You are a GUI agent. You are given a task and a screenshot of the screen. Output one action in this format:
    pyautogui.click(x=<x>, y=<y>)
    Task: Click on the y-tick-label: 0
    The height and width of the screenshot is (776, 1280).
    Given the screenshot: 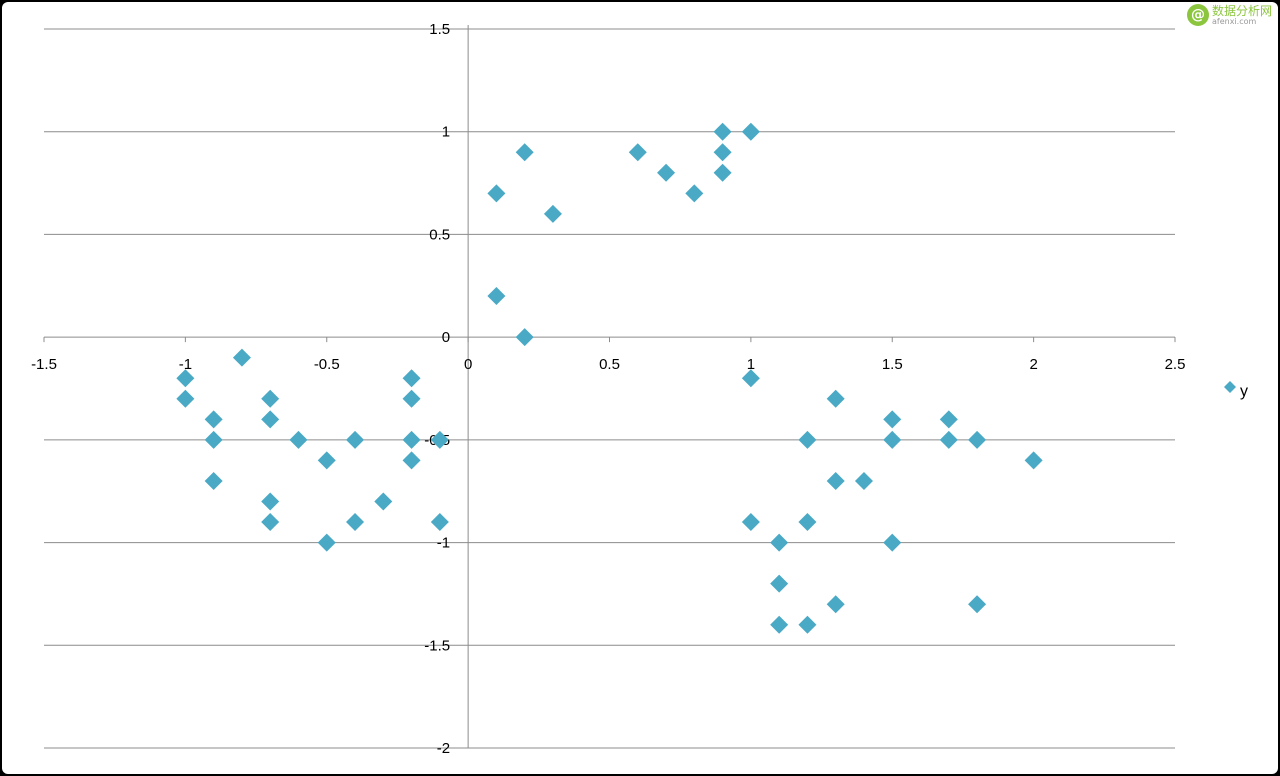 What is the action you would take?
    pyautogui.click(x=446, y=337)
    